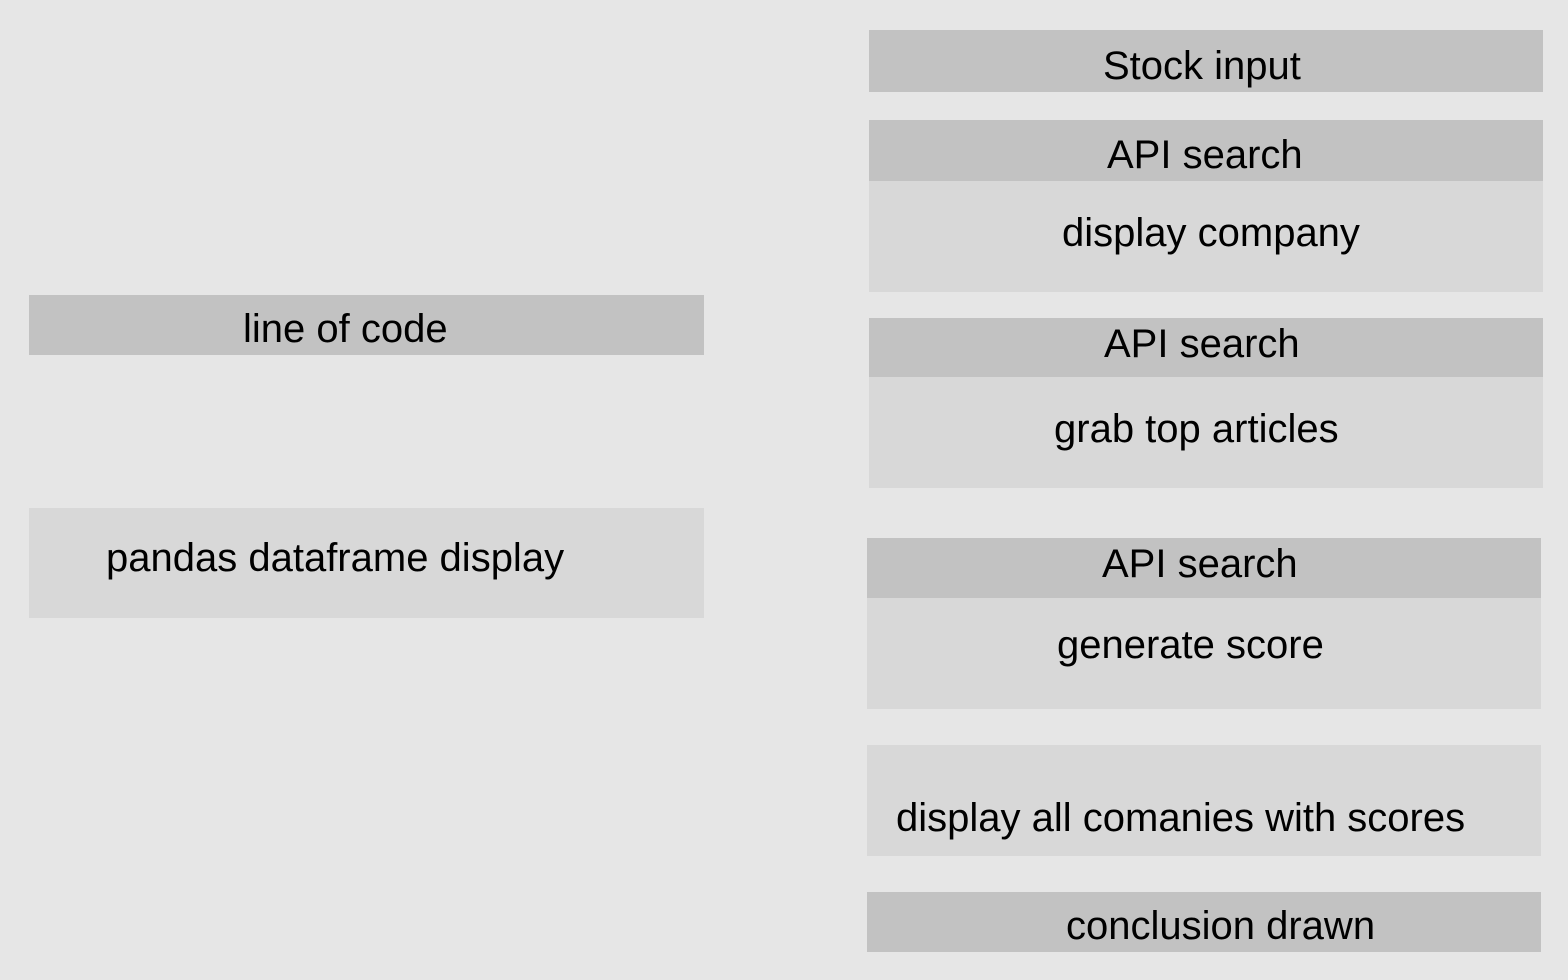 The width and height of the screenshot is (1568, 980). Describe the element at coordinates (345, 329) in the screenshot. I see `line-of-code-label: line of code` at that location.